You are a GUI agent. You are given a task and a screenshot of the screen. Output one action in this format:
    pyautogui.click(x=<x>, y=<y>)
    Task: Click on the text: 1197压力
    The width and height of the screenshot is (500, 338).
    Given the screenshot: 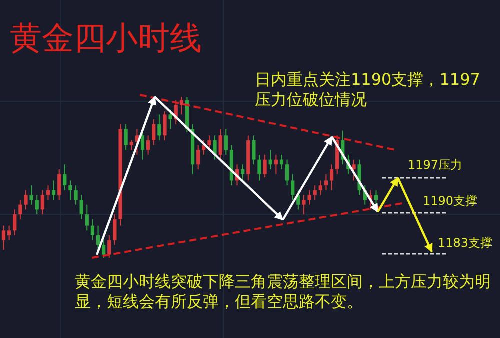 What is the action you would take?
    pyautogui.click(x=436, y=165)
    